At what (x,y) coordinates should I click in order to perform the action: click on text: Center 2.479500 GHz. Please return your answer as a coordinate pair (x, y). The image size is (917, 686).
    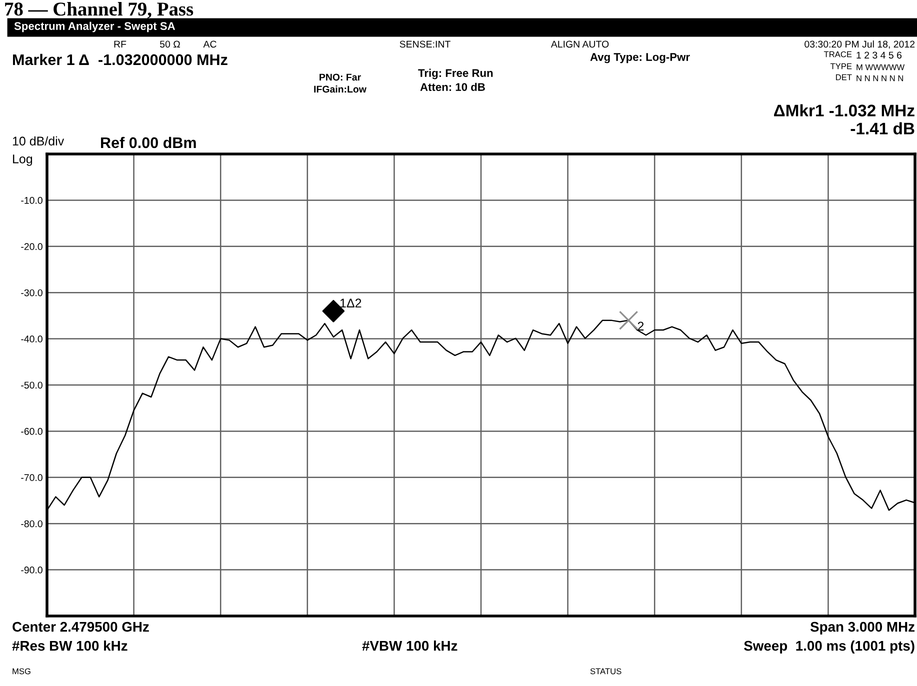
    Looking at the image, I should click on (80, 627).